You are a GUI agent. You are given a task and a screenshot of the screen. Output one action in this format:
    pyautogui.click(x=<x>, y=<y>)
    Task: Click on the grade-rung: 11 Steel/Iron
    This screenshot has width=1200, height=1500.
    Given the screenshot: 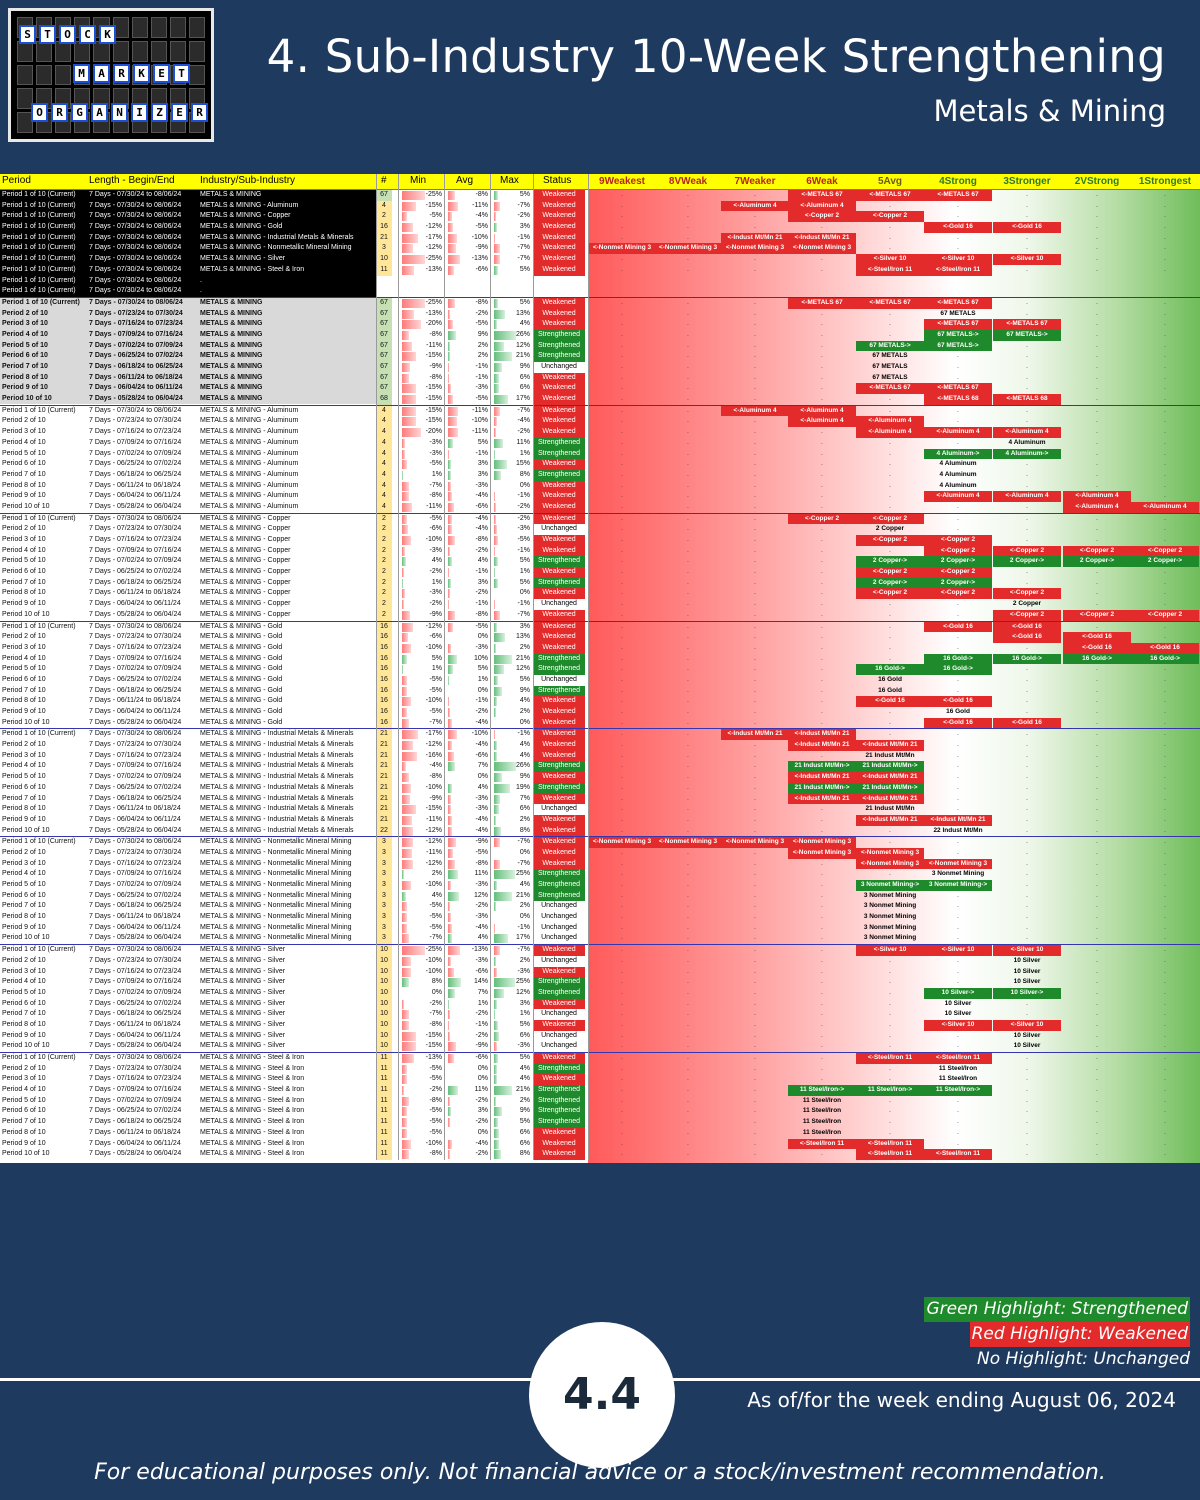 What is the action you would take?
    pyautogui.click(x=958, y=1079)
    